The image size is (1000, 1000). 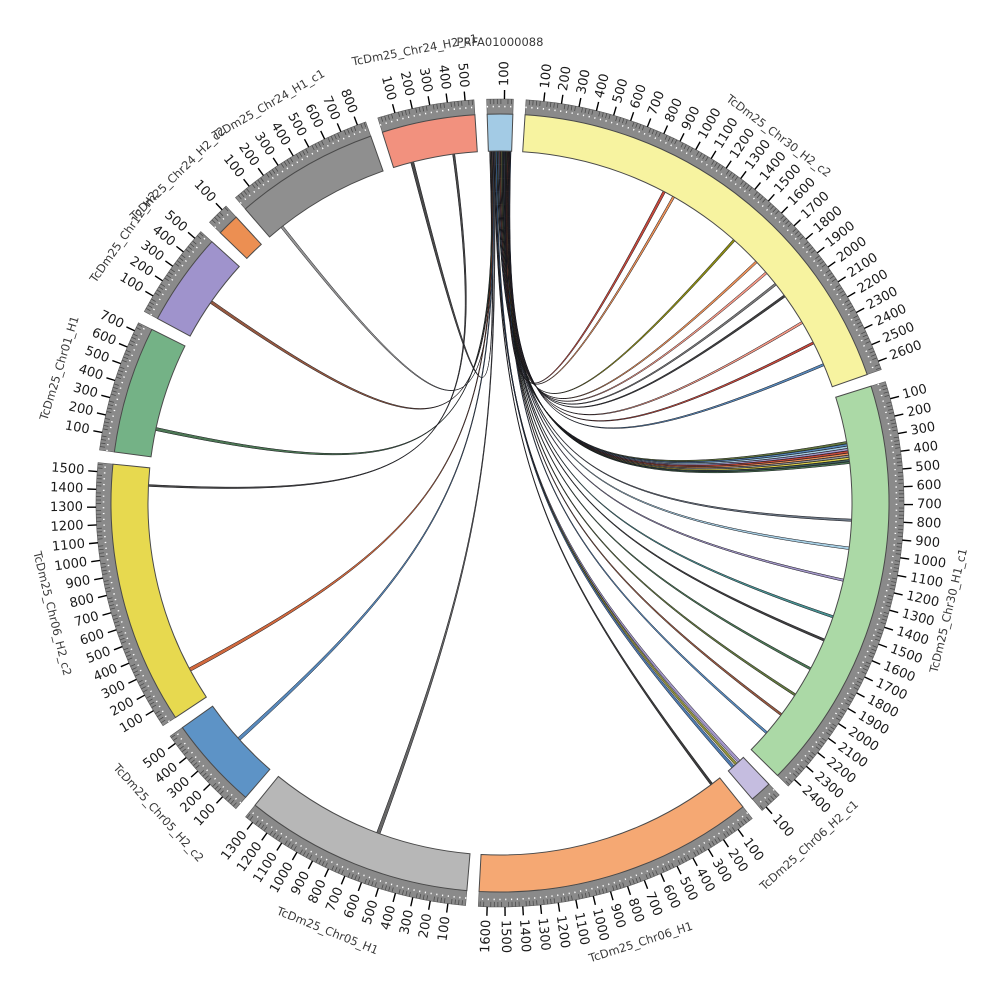 What do you see at coordinates (486, 937) in the screenshot?
I see `tick-label: 1600` at bounding box center [486, 937].